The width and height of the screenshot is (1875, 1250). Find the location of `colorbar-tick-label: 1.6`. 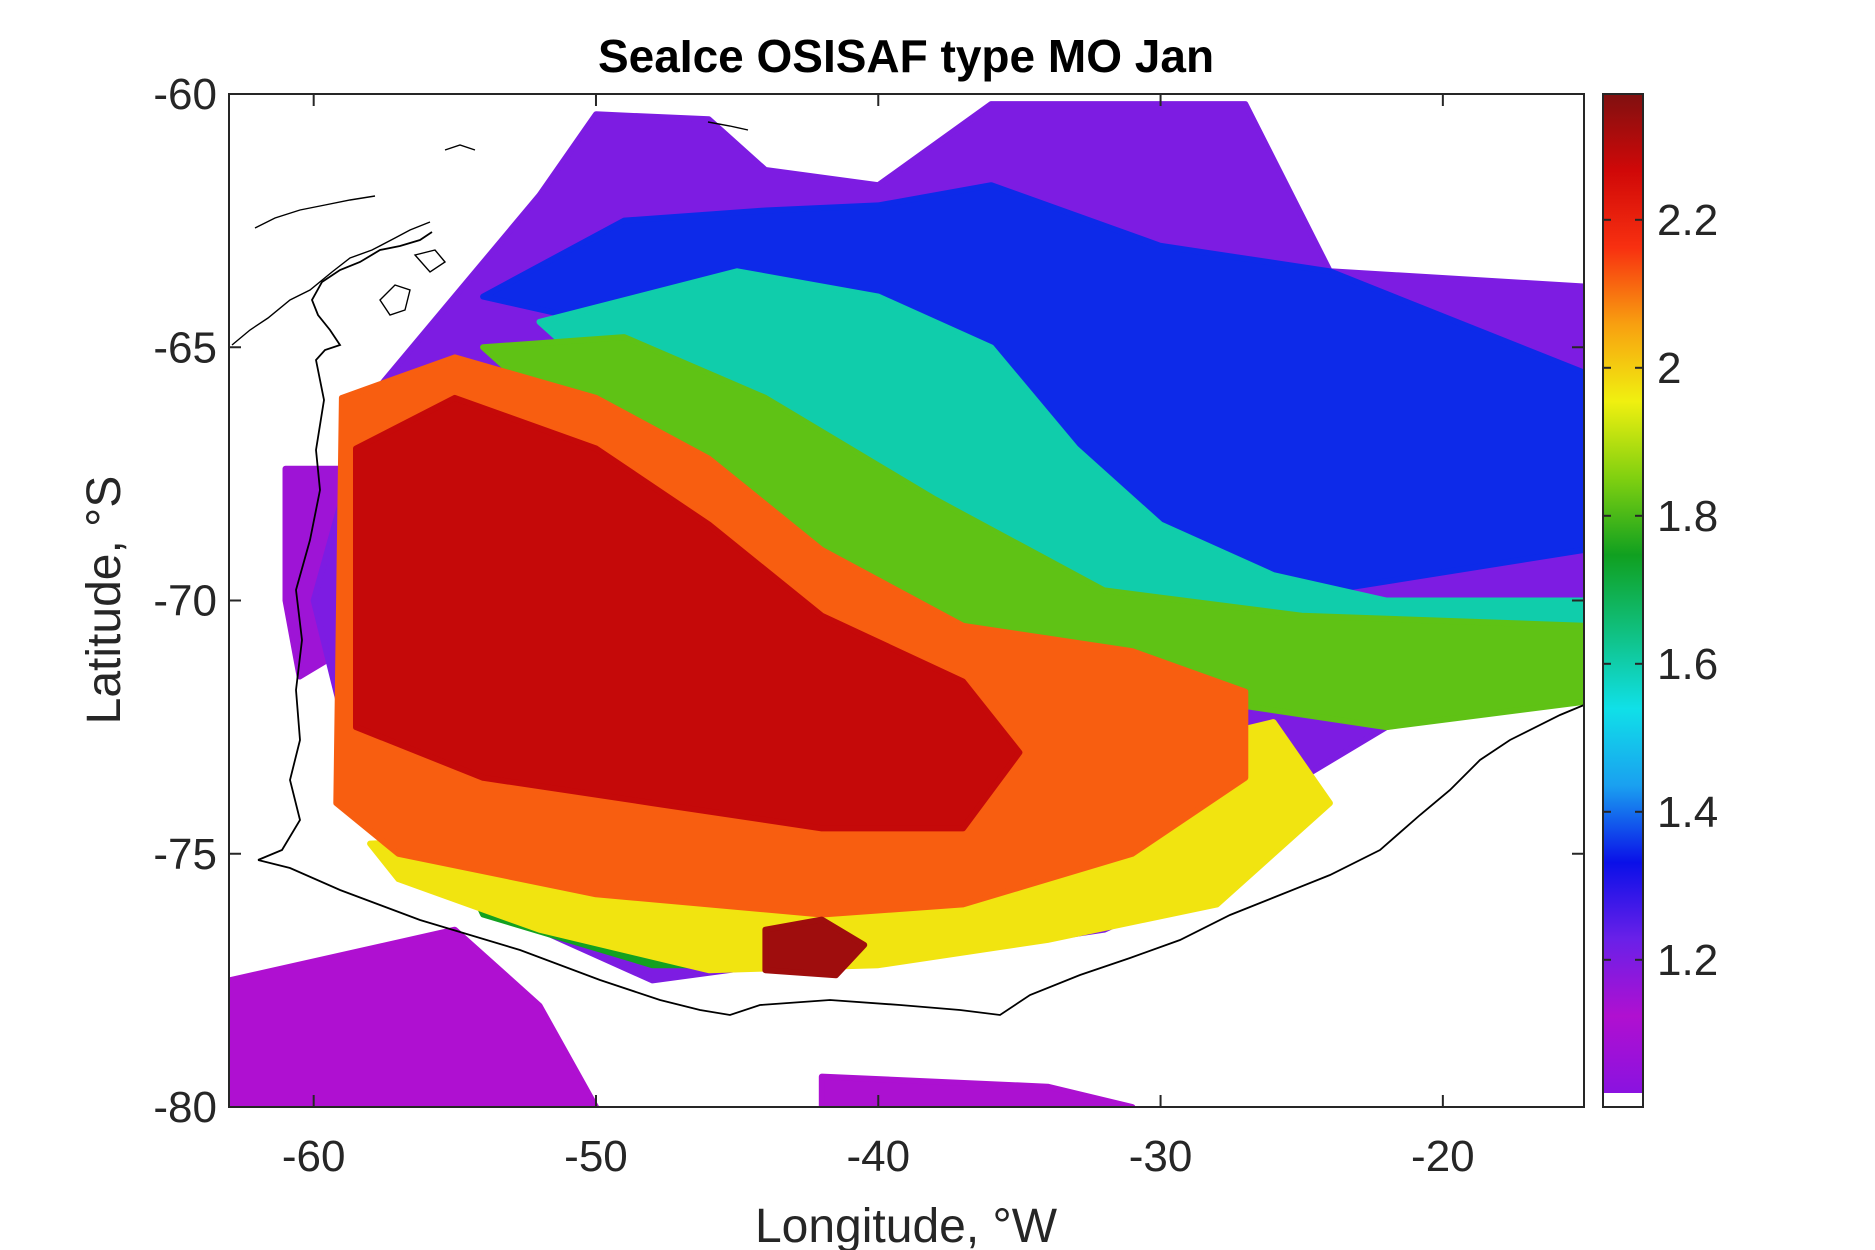

colorbar-tick-label: 1.6 is located at coordinates (1687, 664).